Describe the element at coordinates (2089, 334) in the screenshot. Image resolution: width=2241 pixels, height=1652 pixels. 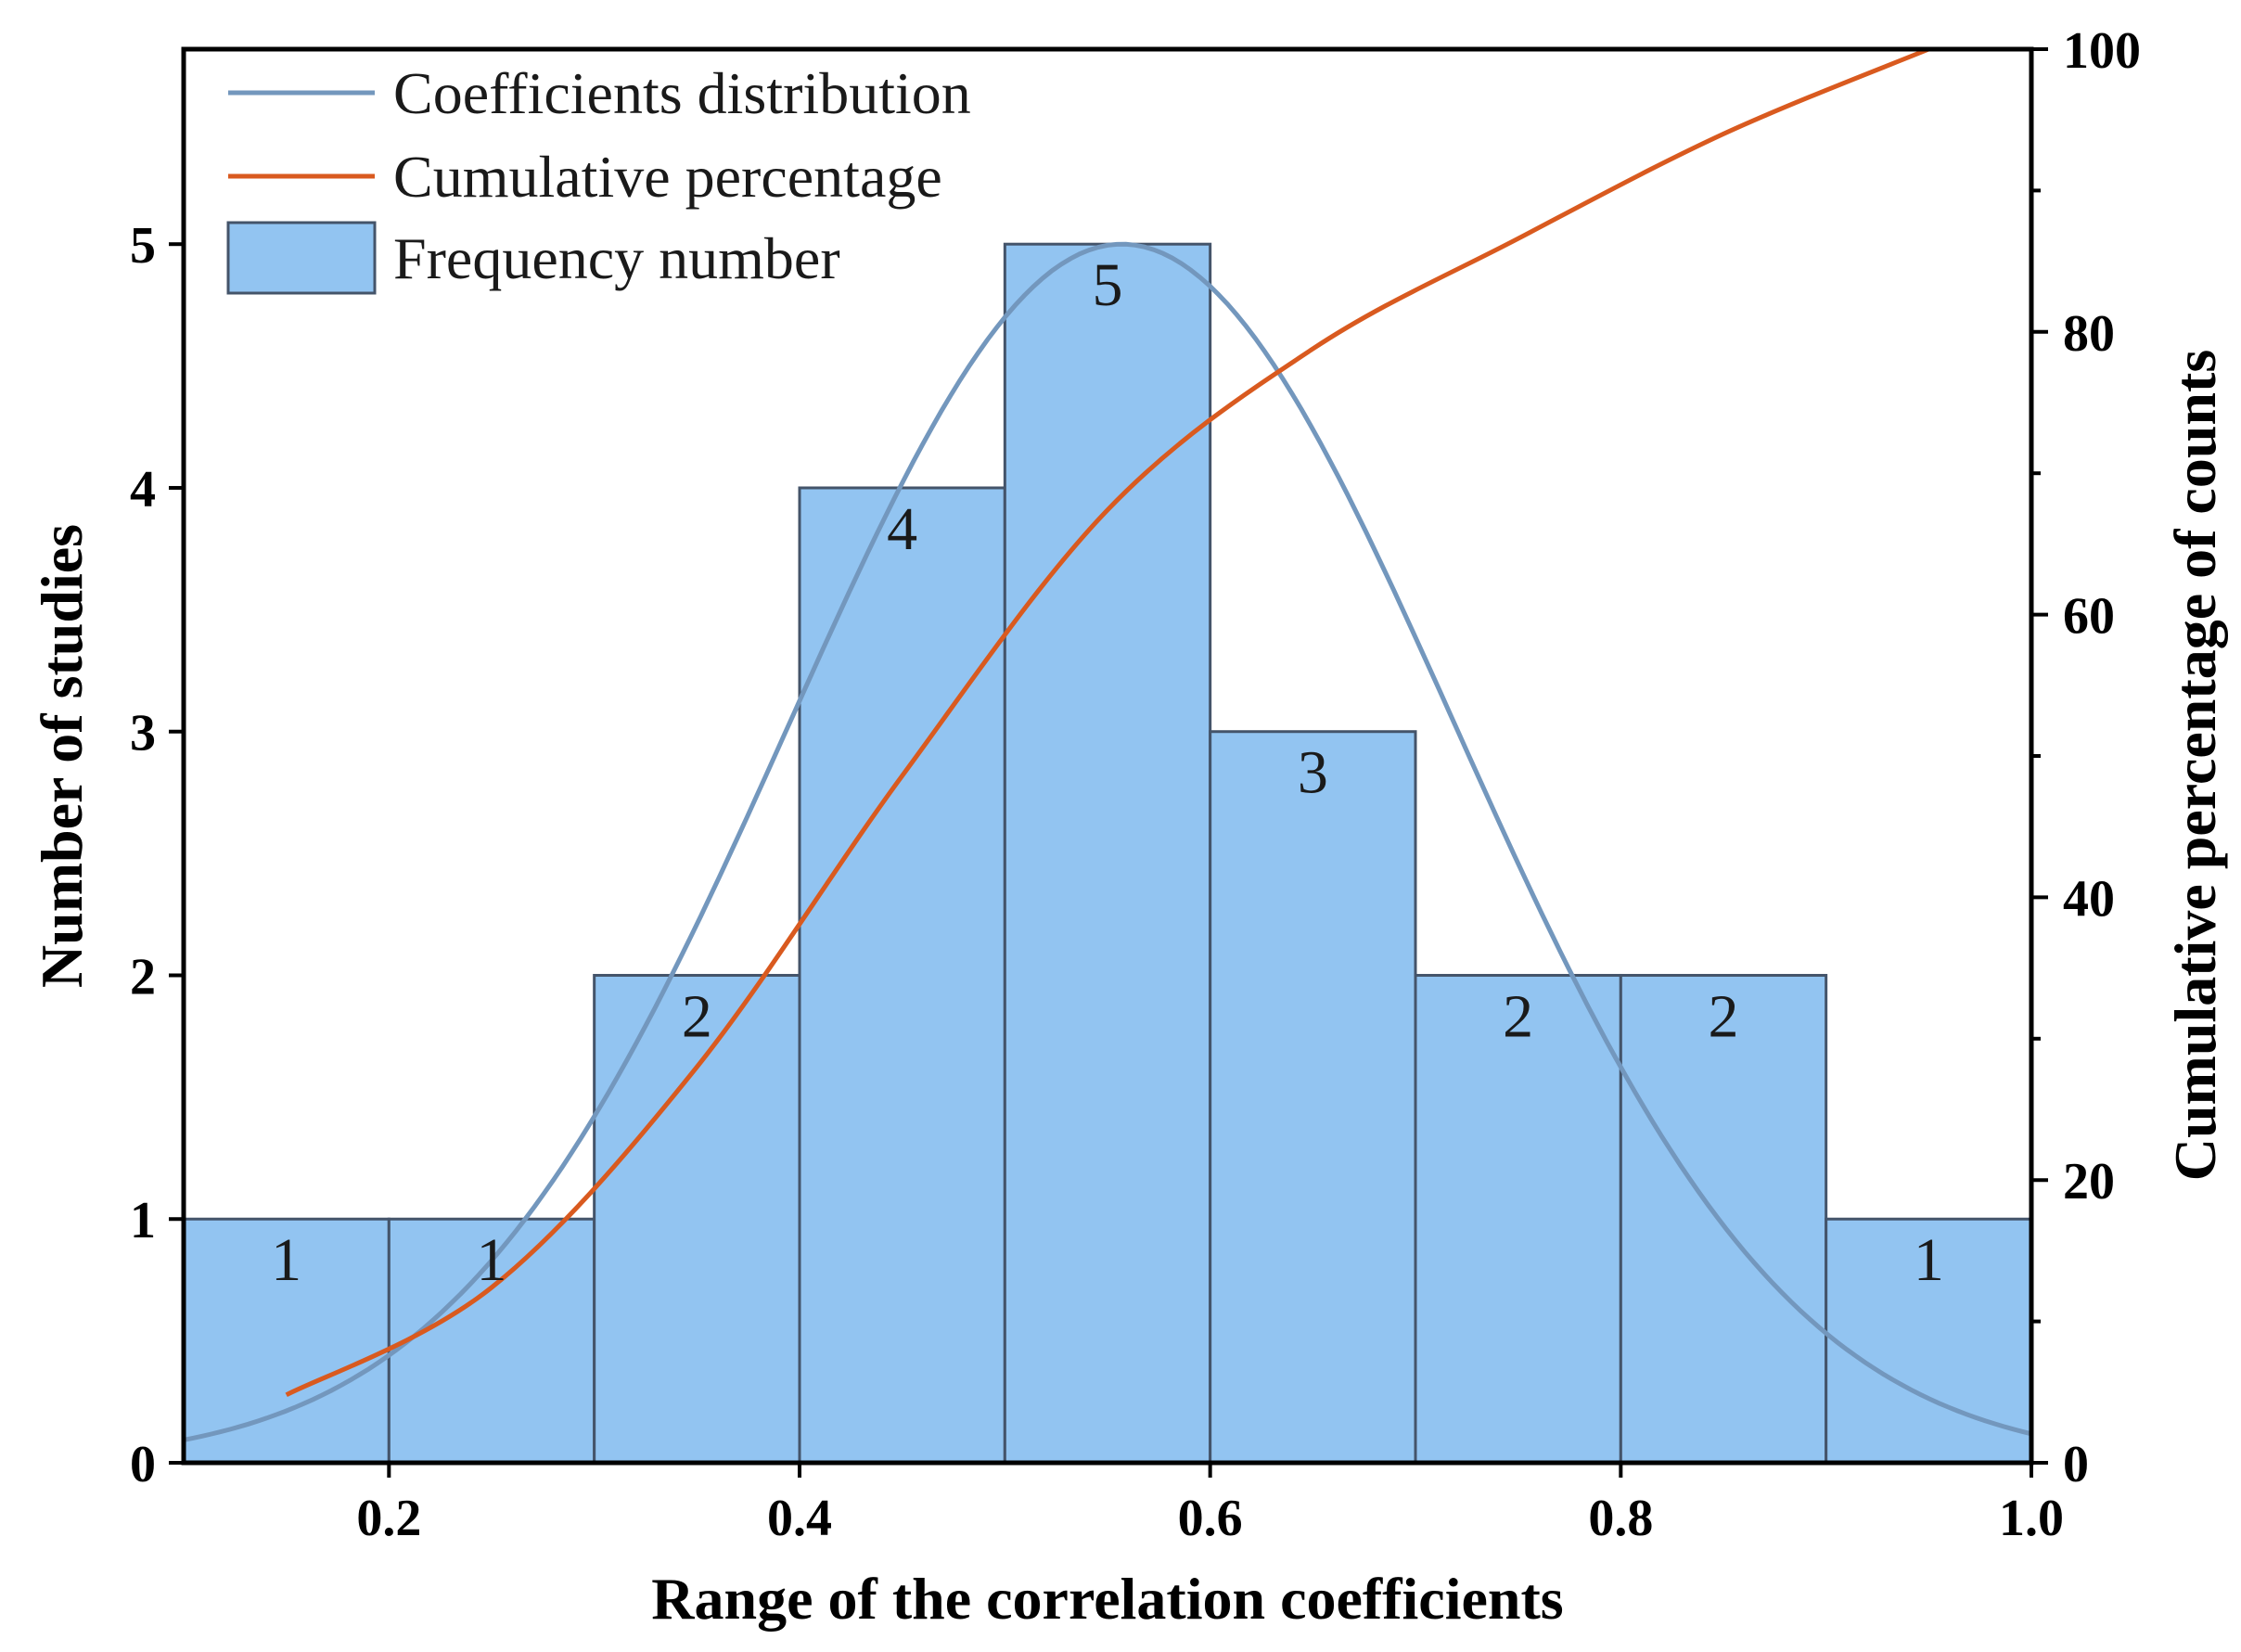
I see `y2-tick-label-4: 80` at that location.